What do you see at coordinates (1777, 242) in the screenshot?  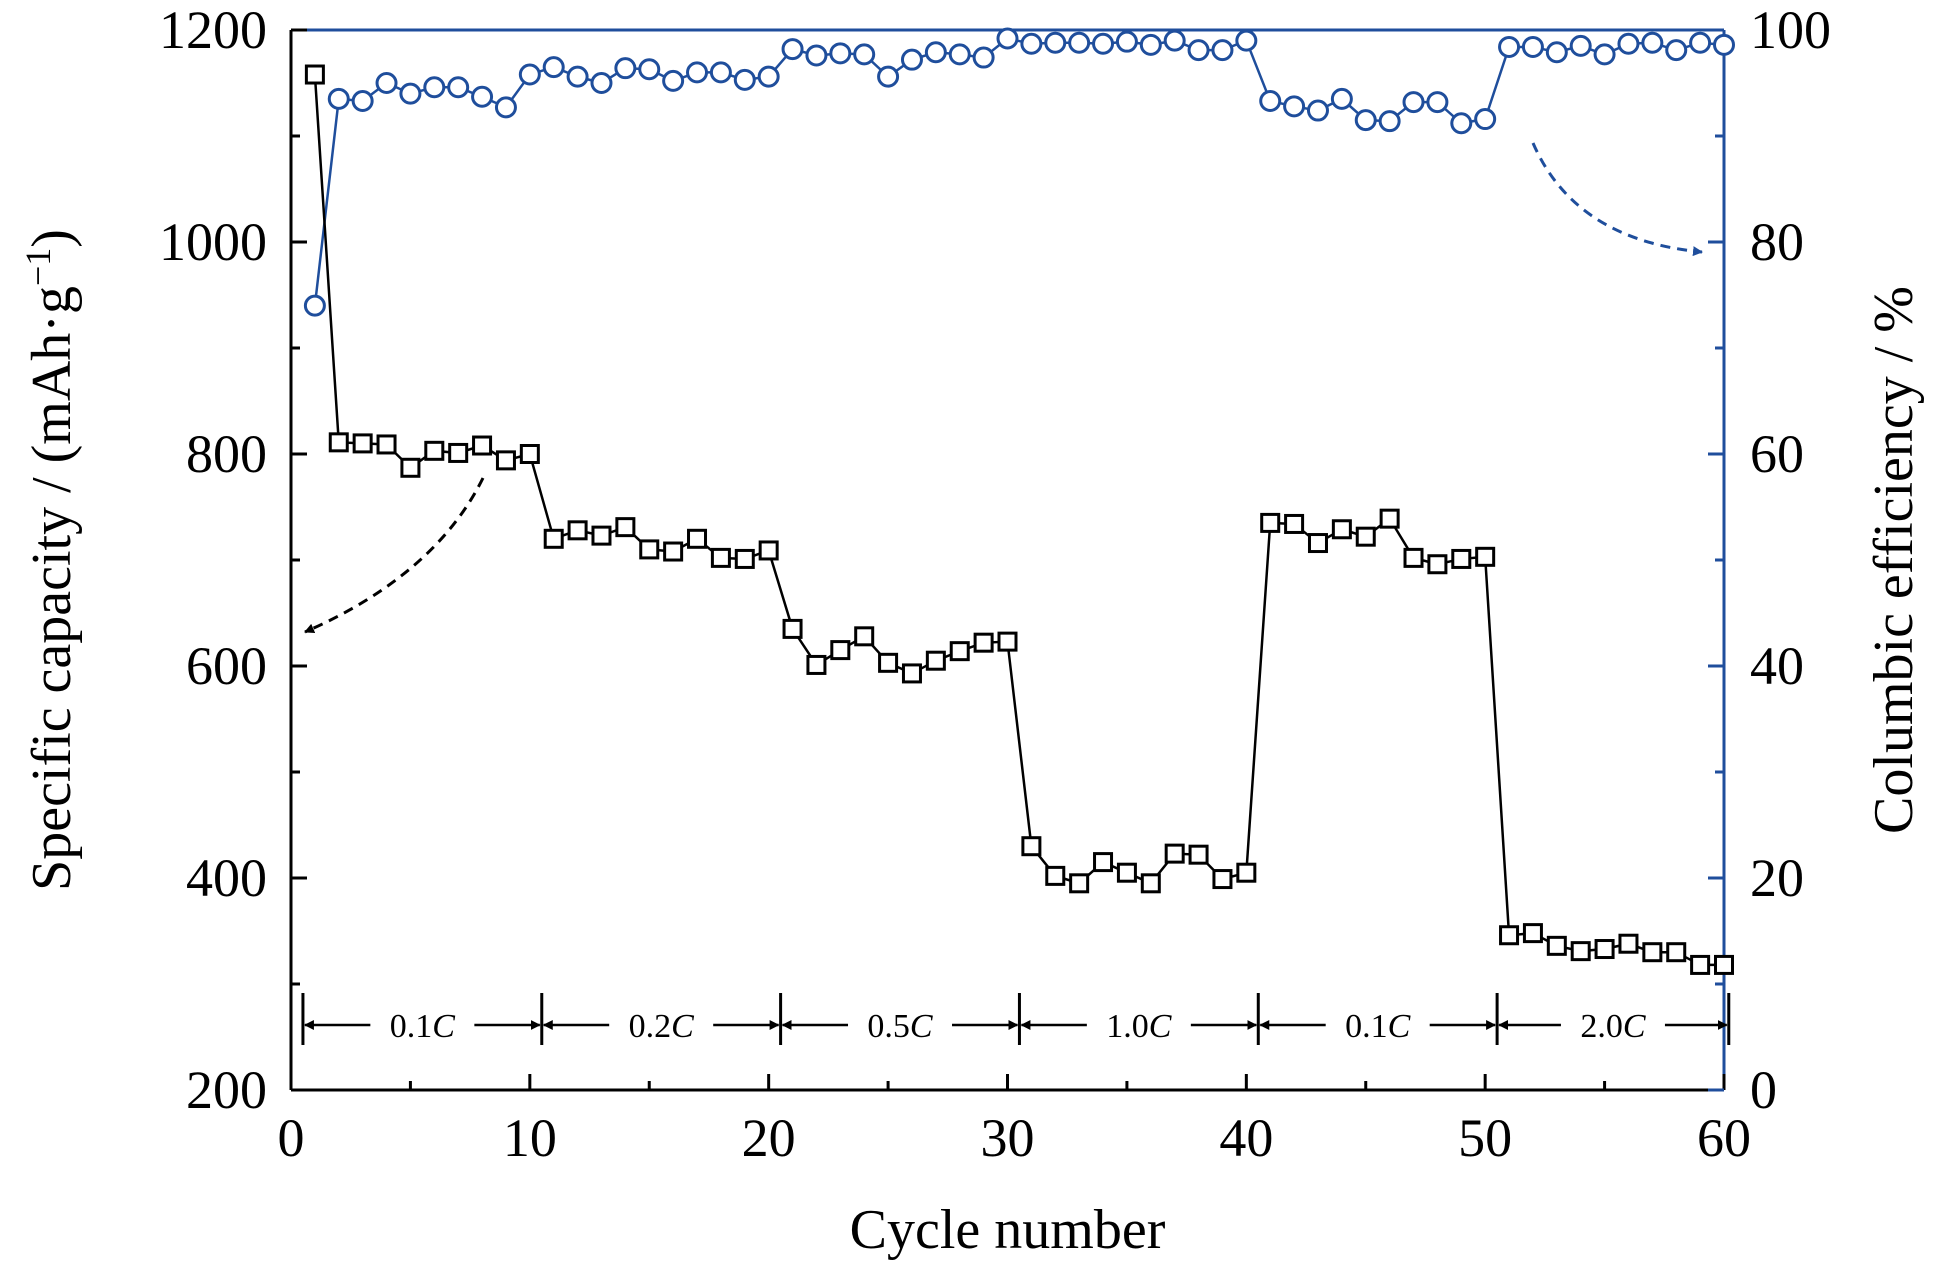 I see `y2-tick-label: 80` at bounding box center [1777, 242].